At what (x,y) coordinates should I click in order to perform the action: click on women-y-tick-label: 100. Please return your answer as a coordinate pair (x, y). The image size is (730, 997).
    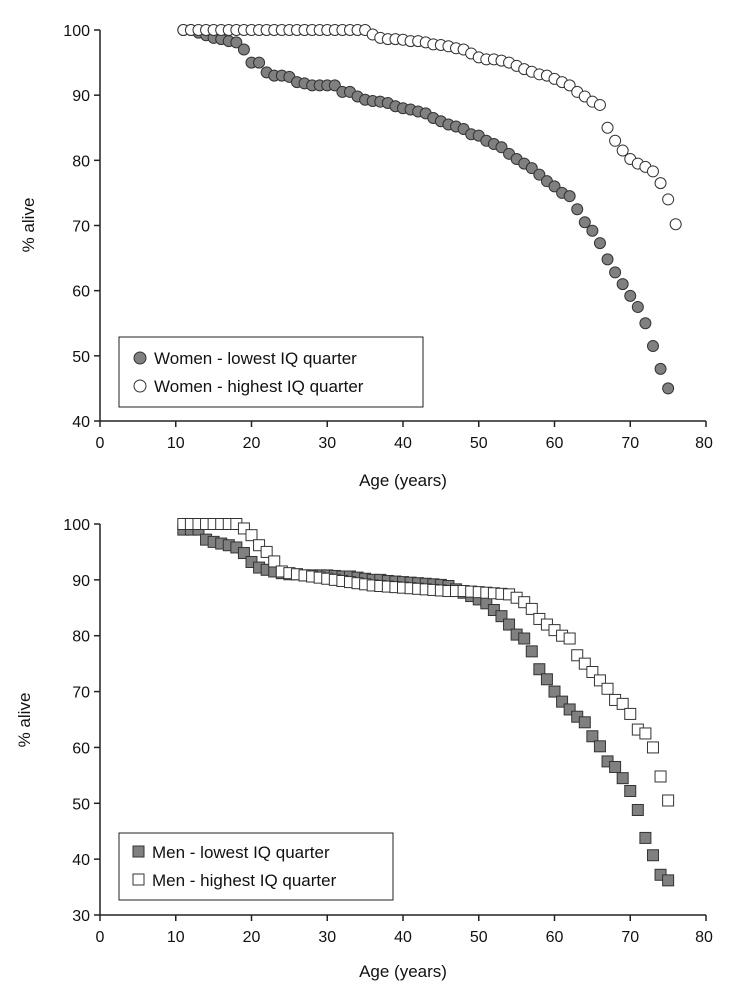
    Looking at the image, I should click on (76, 31).